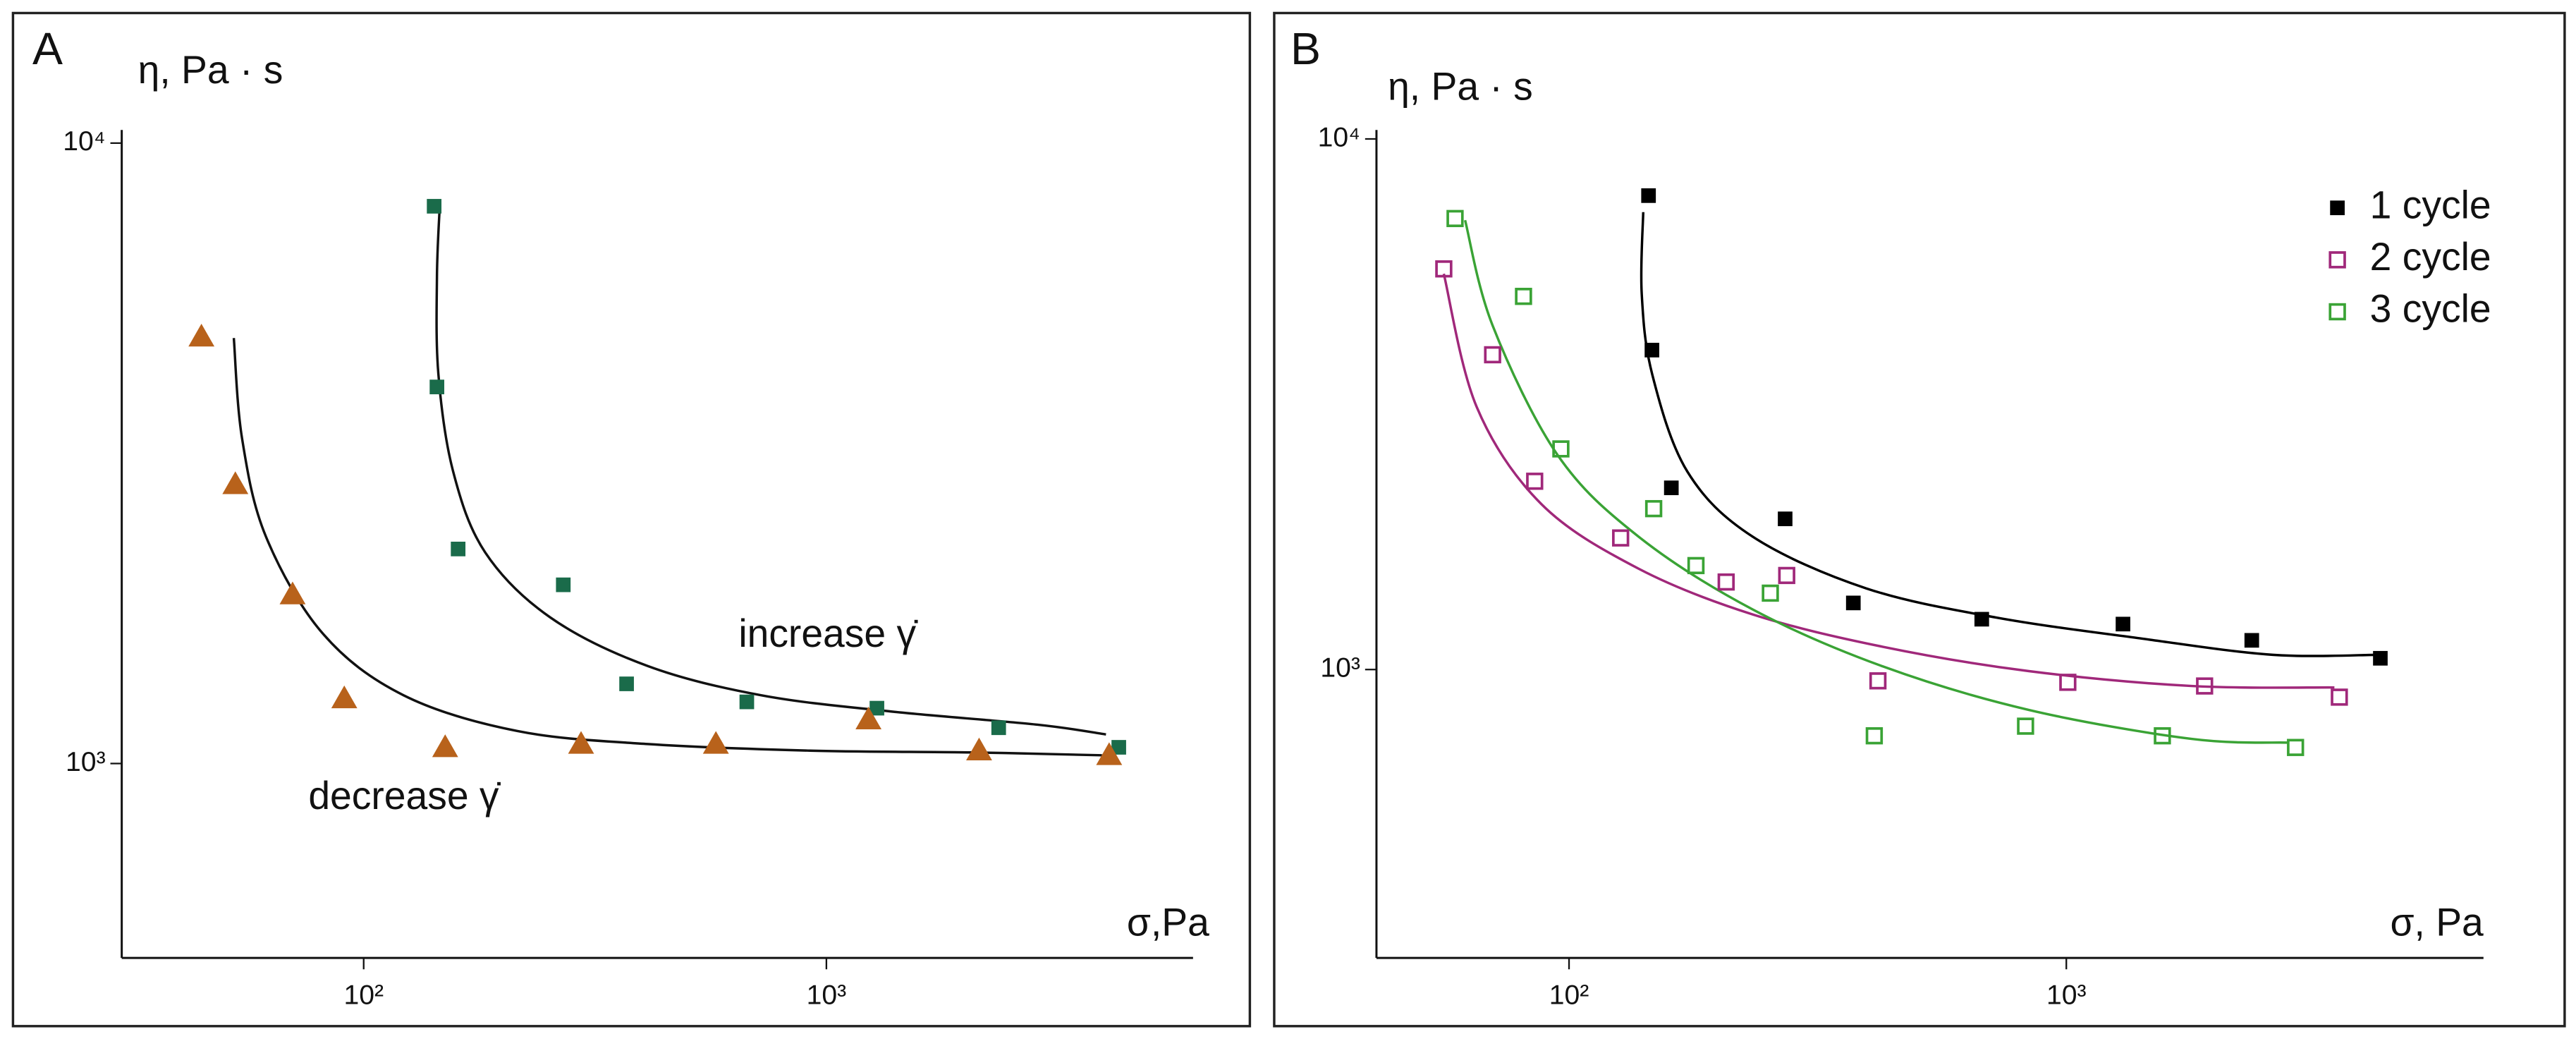  Describe the element at coordinates (1306, 48) in the screenshot. I see `panel-label: B` at that location.